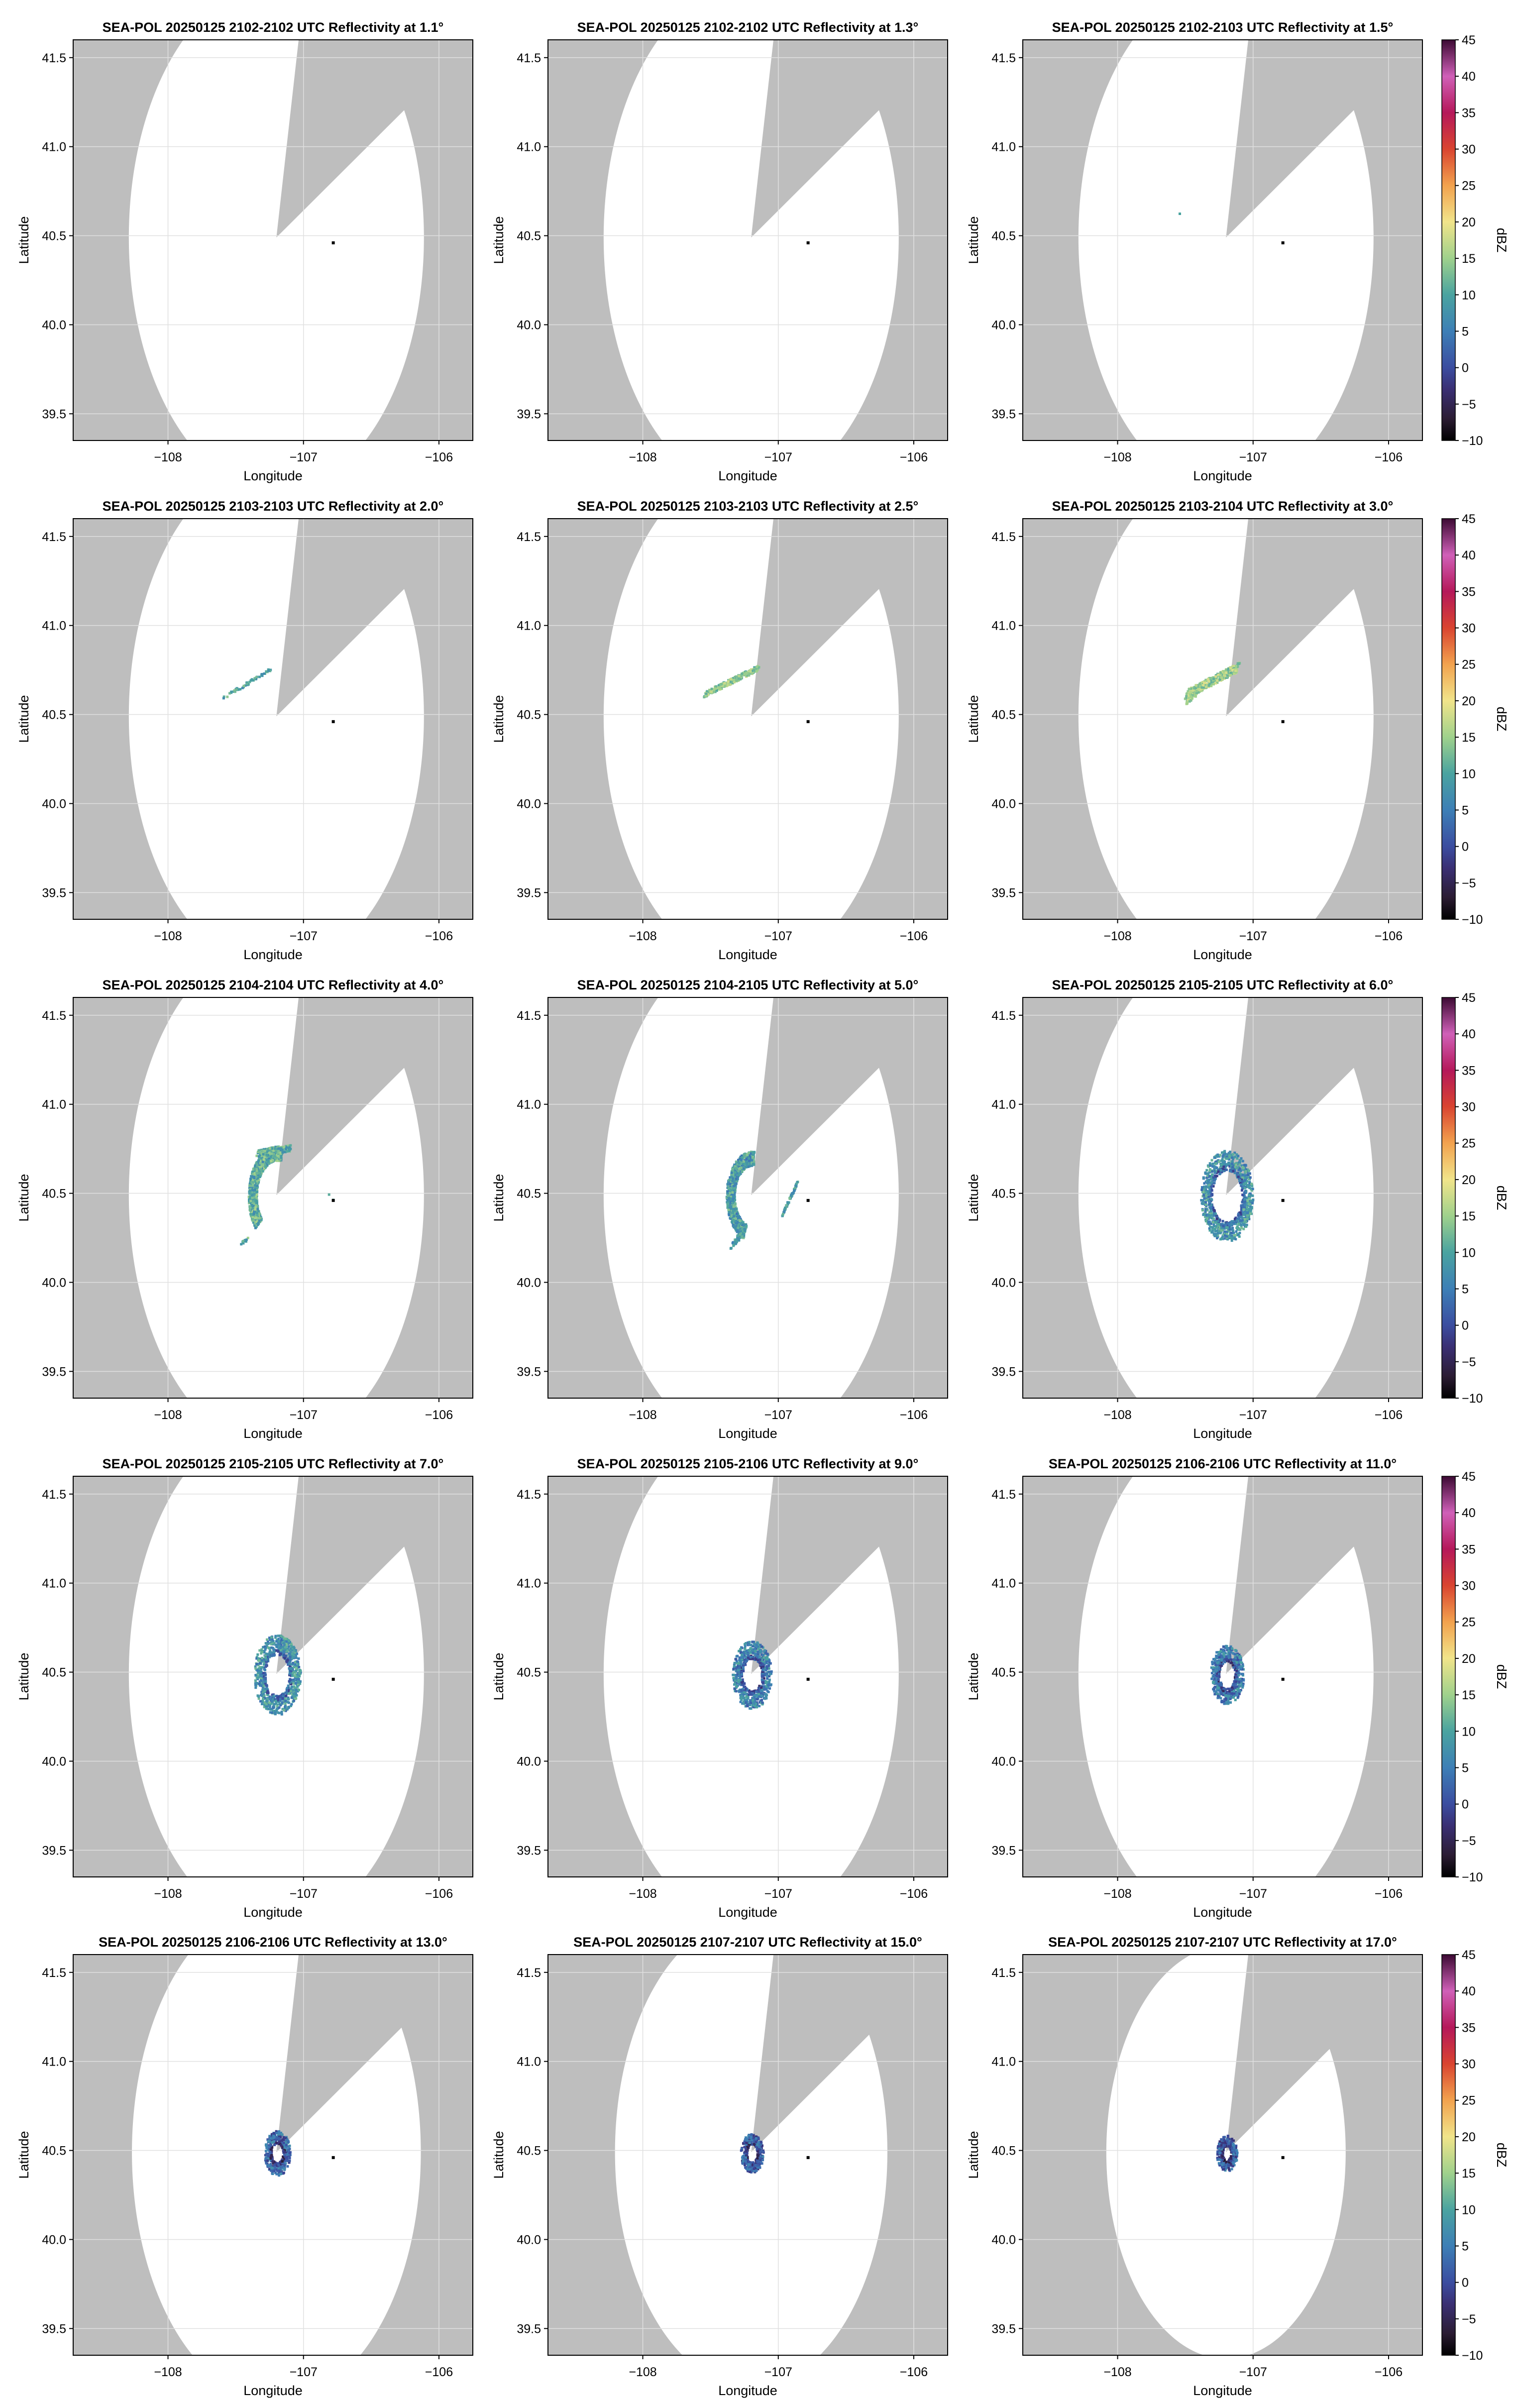 The image size is (1517, 2408). I want to click on y-tick-label: 39.5, so click(529, 893).